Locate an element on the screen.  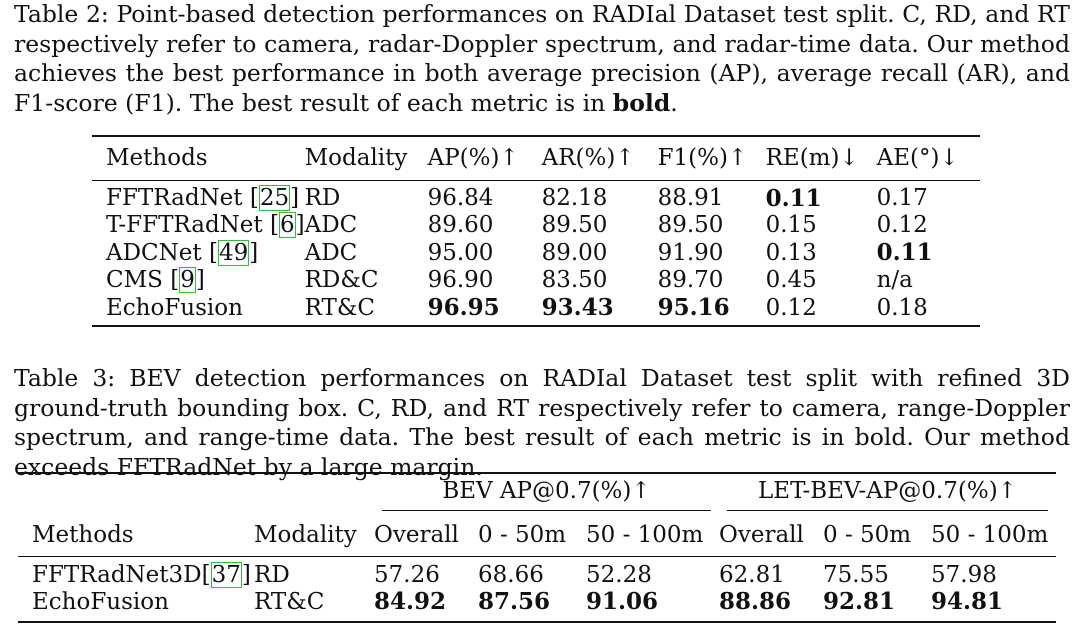
ap-cell: 96.84 is located at coordinates (460, 198).